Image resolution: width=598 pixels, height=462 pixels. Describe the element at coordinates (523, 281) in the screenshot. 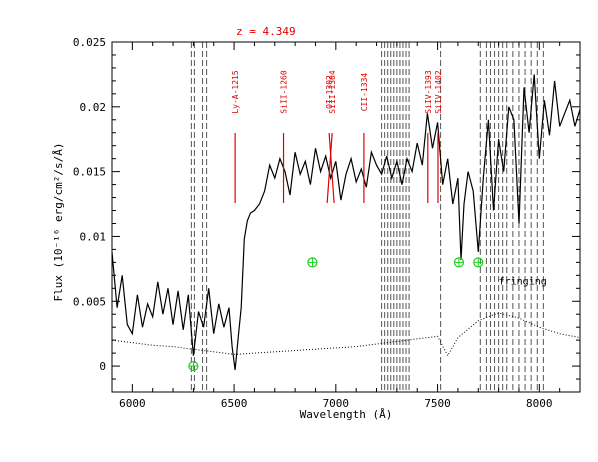

I see `fringing-annotation: fringing` at that location.